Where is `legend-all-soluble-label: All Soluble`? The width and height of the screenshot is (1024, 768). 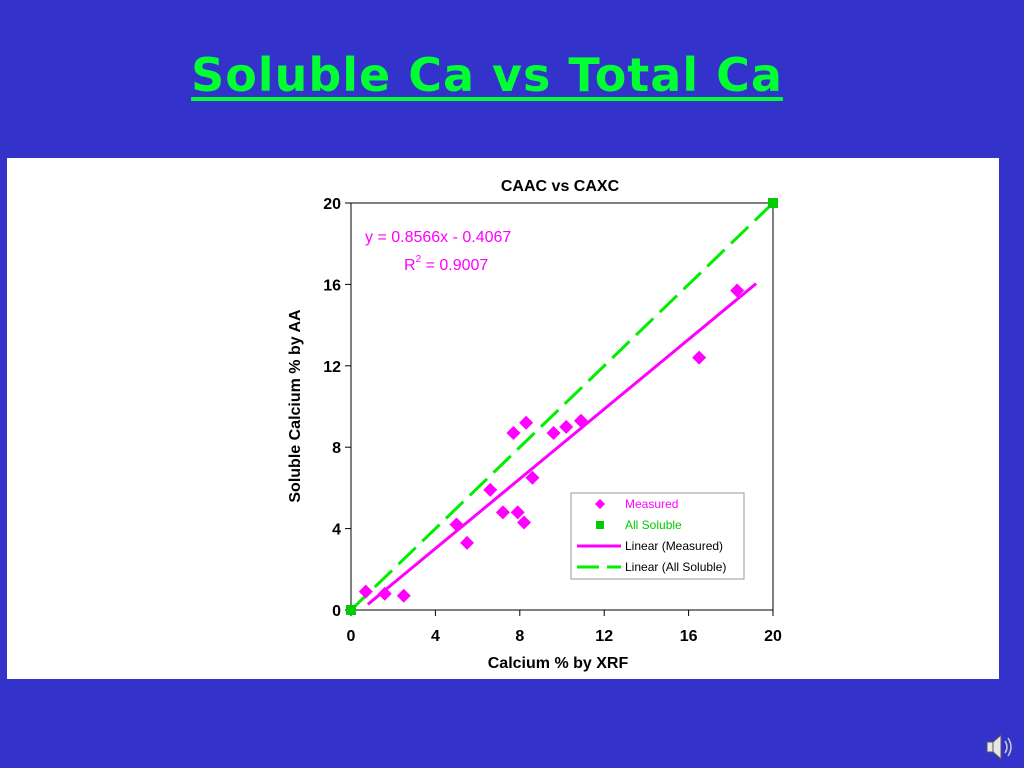
legend-all-soluble-label: All Soluble is located at coordinates (653, 525).